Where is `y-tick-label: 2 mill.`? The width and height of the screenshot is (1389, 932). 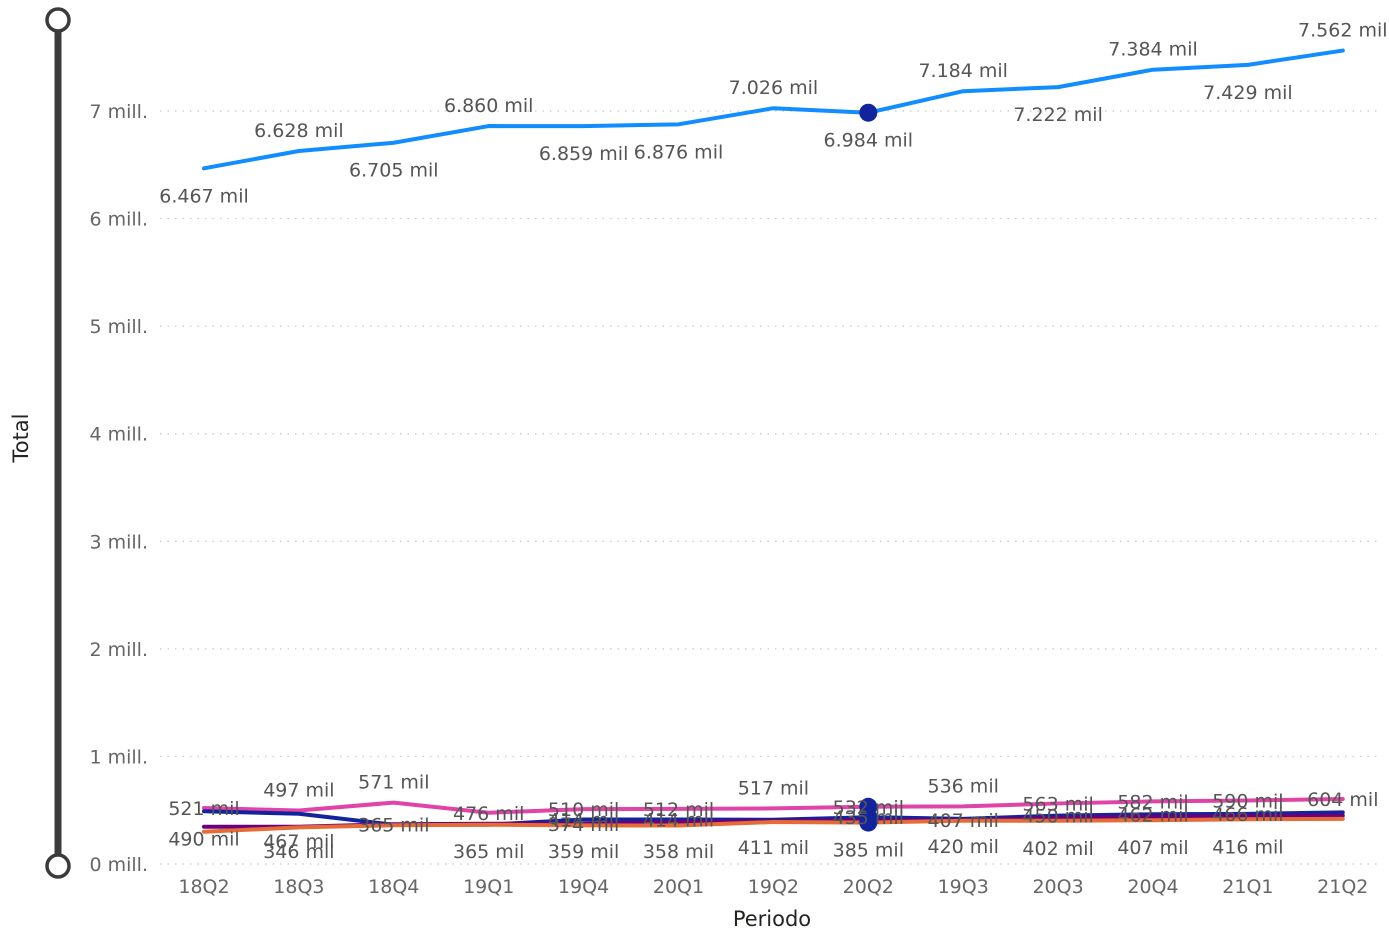
y-tick-label: 2 mill. is located at coordinates (118, 650).